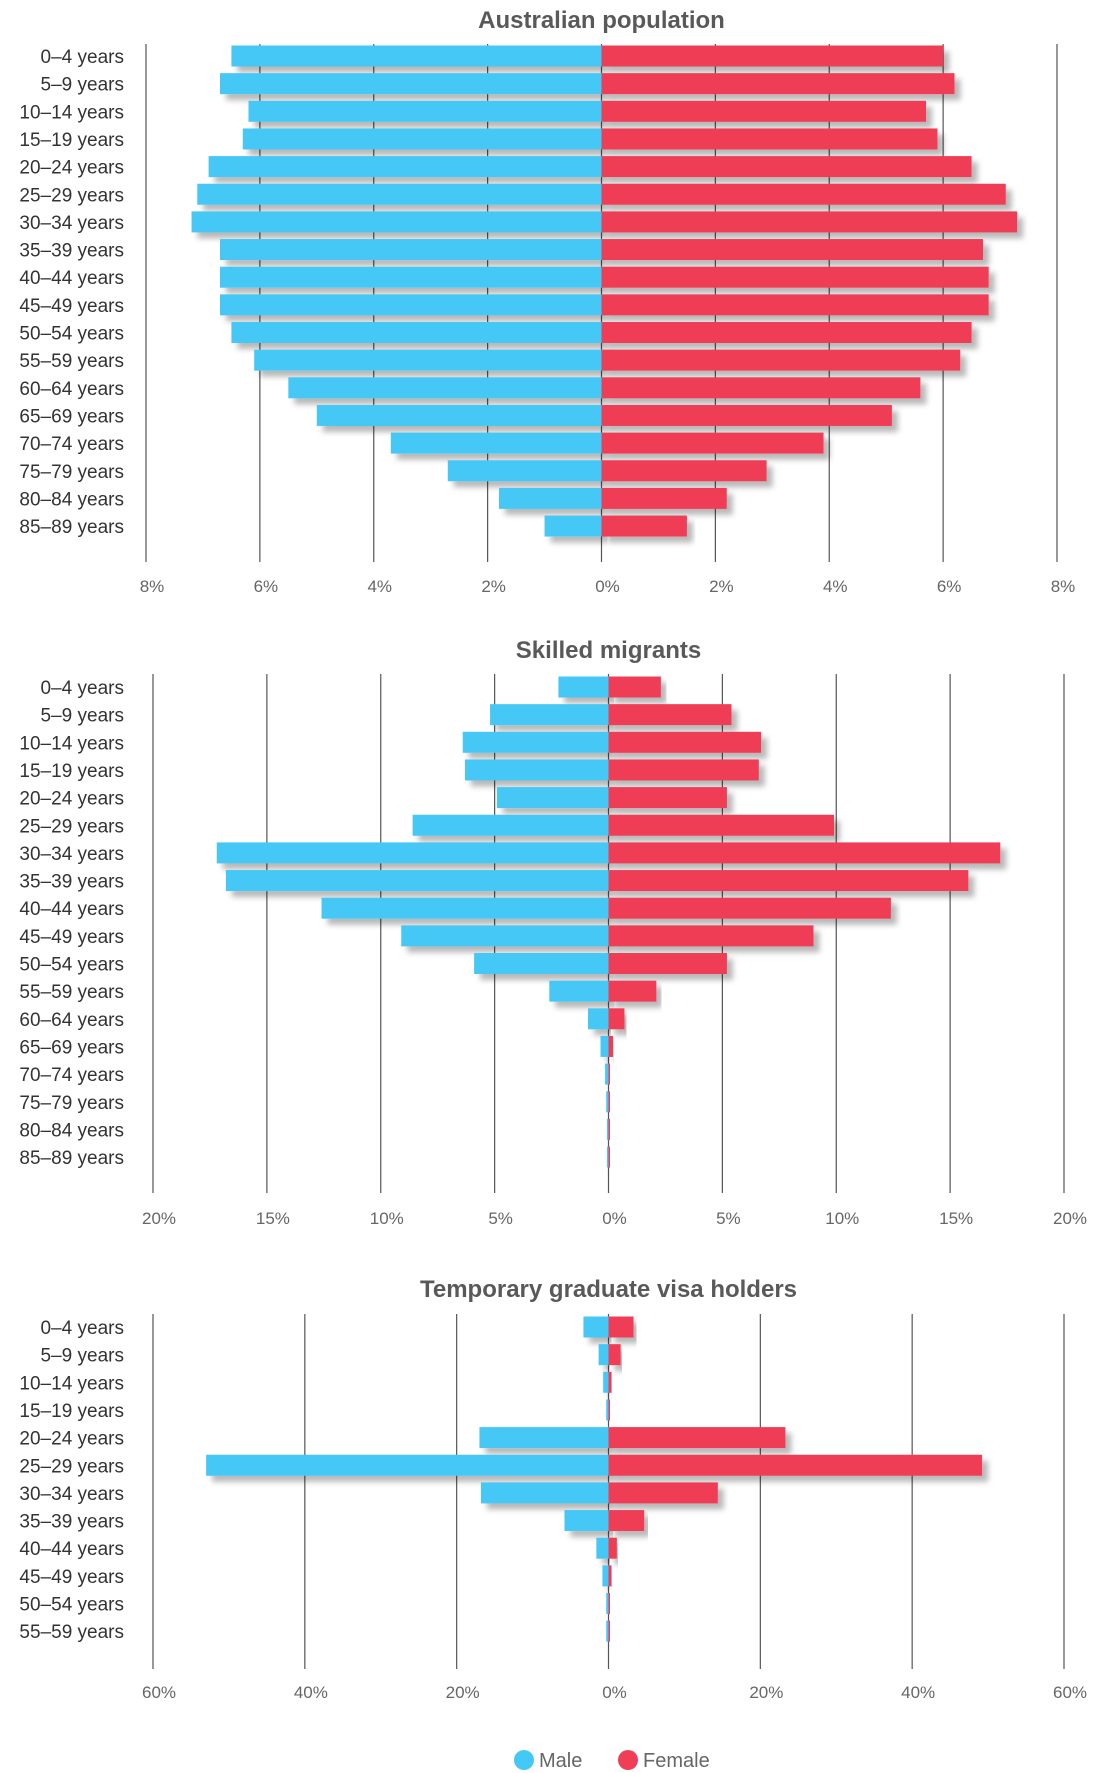 The width and height of the screenshot is (1116, 1773). I want to click on category-label: 65–69 years, so click(71, 416).